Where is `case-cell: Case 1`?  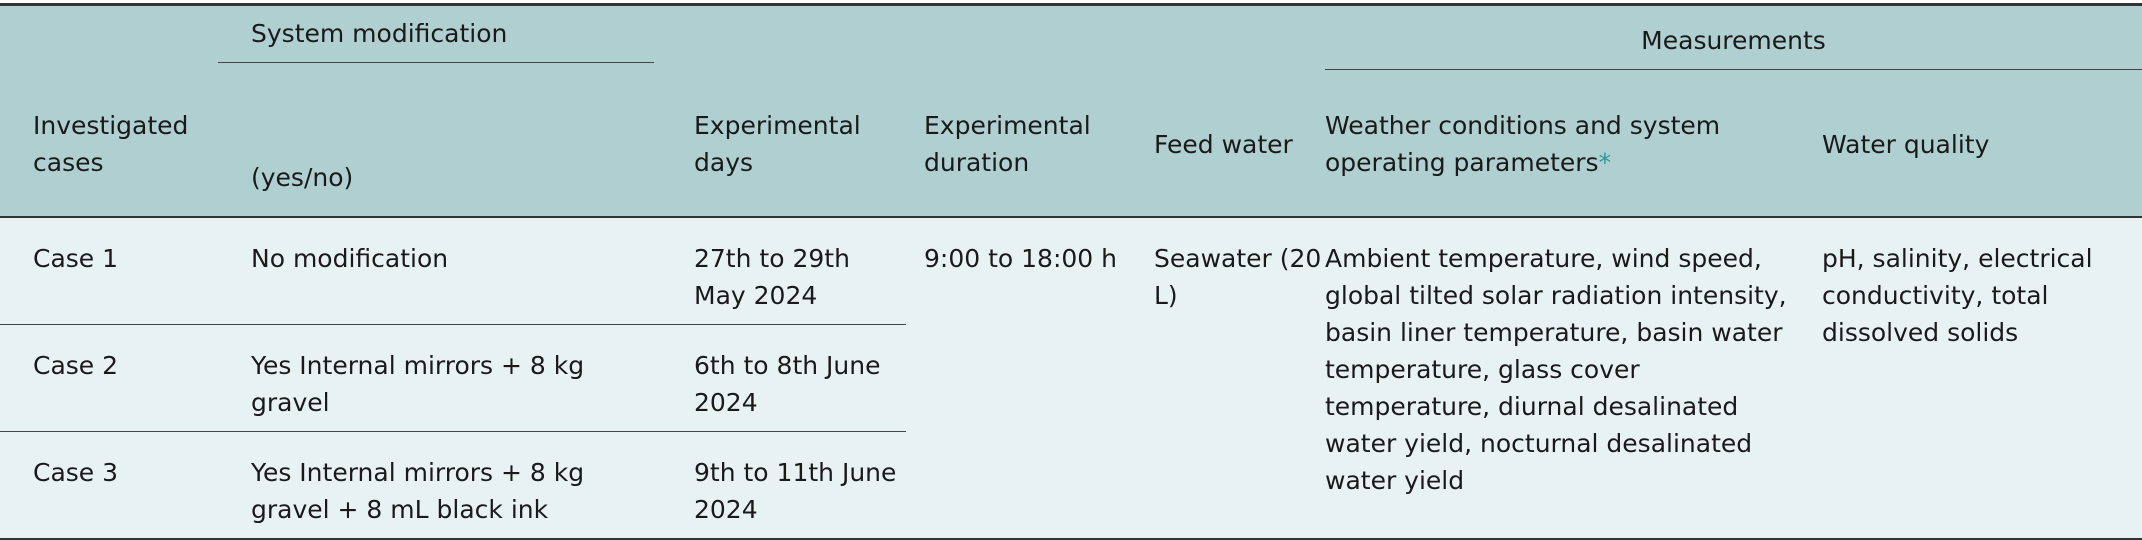 case-cell: Case 1 is located at coordinates (109, 271).